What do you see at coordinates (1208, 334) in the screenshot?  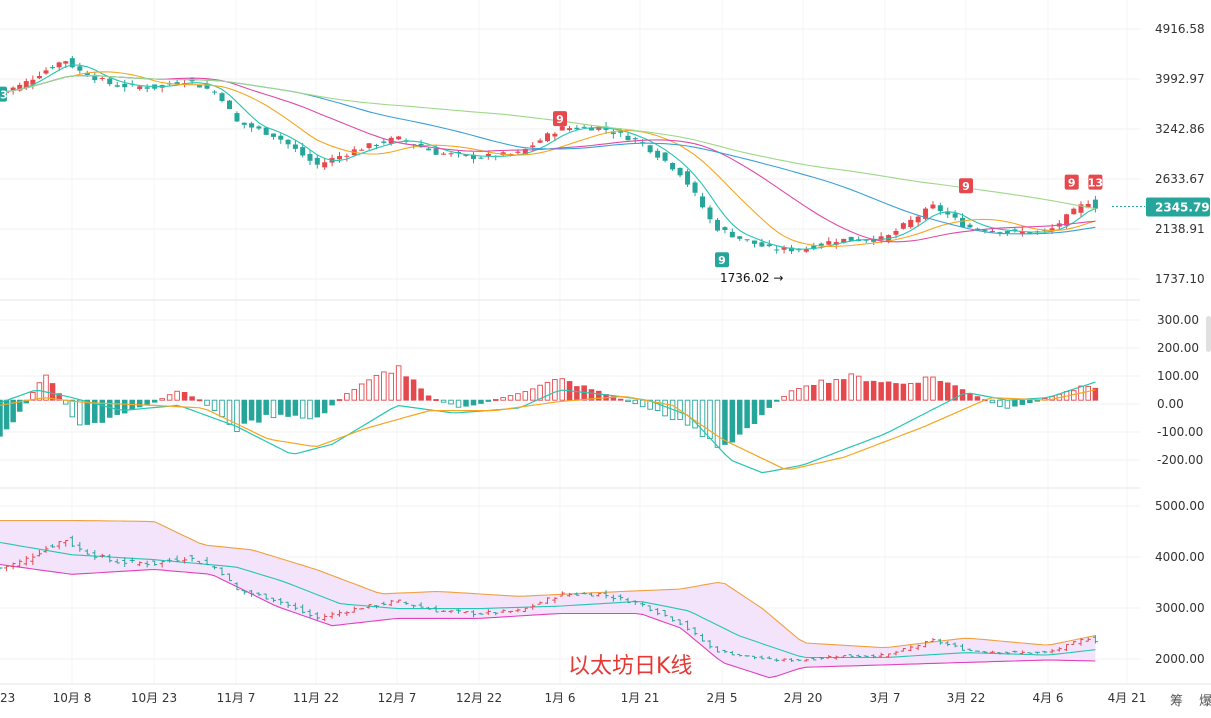 I see `scroll-handle` at bounding box center [1208, 334].